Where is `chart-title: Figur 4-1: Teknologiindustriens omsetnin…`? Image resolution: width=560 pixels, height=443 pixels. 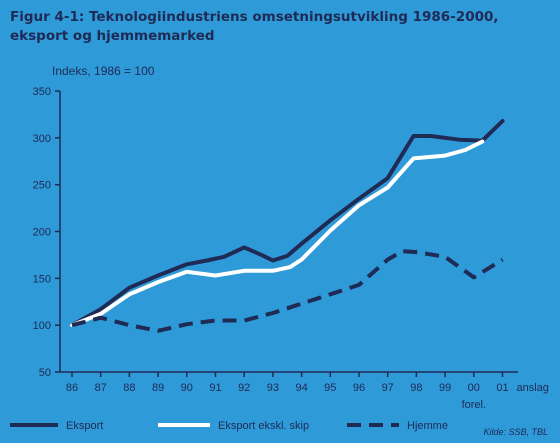
chart-title: Figur 4-1: Teknologiindustriens omsetnin… is located at coordinates (280, 27).